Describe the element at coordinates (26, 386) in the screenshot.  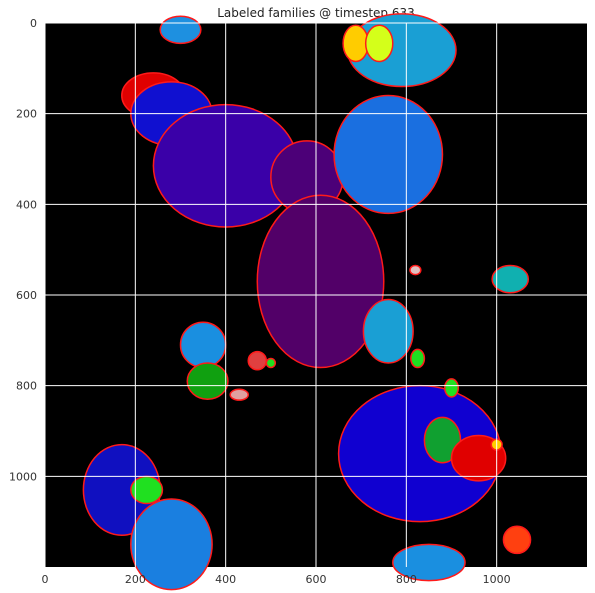
I see `y-tick-label: 800` at that location.